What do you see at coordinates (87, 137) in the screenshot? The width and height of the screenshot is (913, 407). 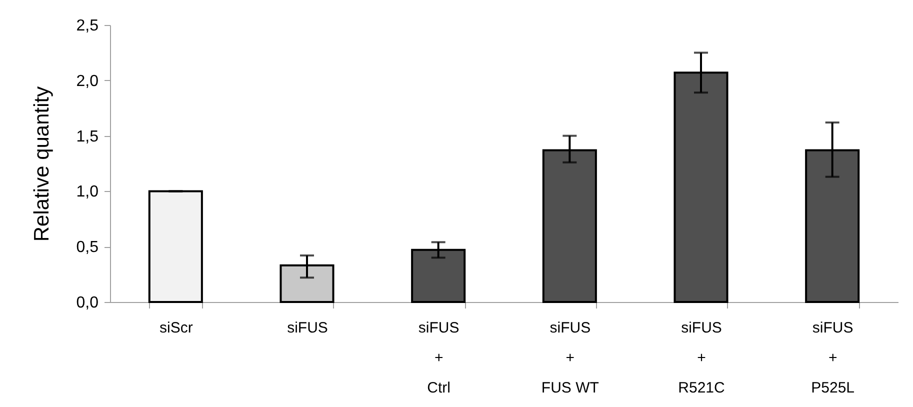 I see `y-tick-label: 1,5` at bounding box center [87, 137].